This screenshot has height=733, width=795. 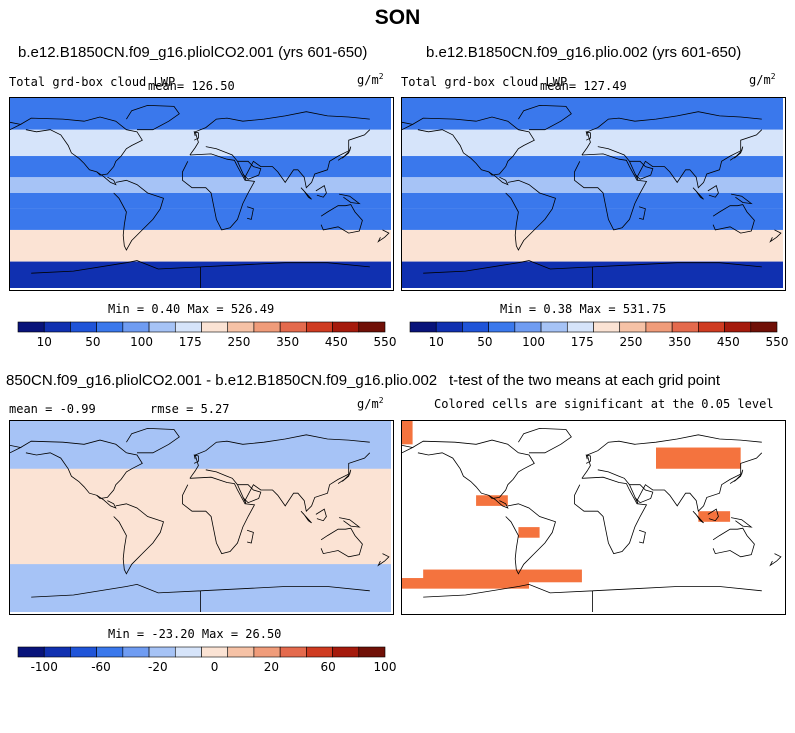 I want to click on bl-colorbar: -100 -60 -20 0 20 60 100, so click(x=206, y=661).